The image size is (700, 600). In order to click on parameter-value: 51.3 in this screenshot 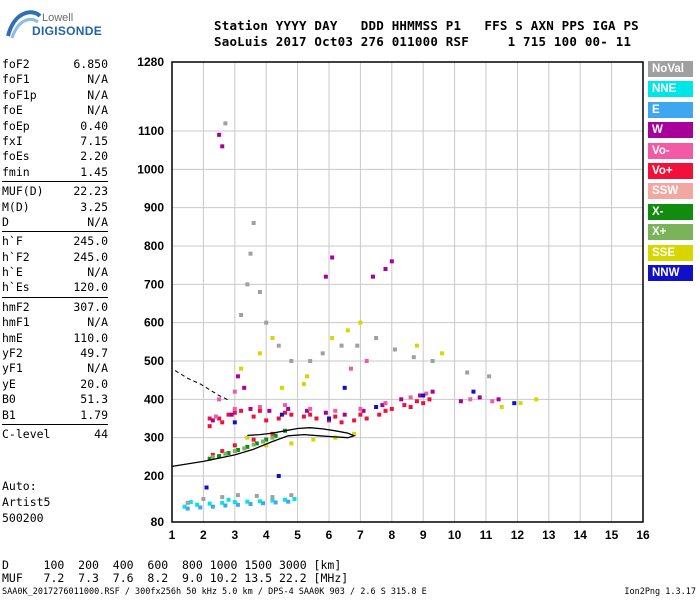, I will do `click(94, 399)`.